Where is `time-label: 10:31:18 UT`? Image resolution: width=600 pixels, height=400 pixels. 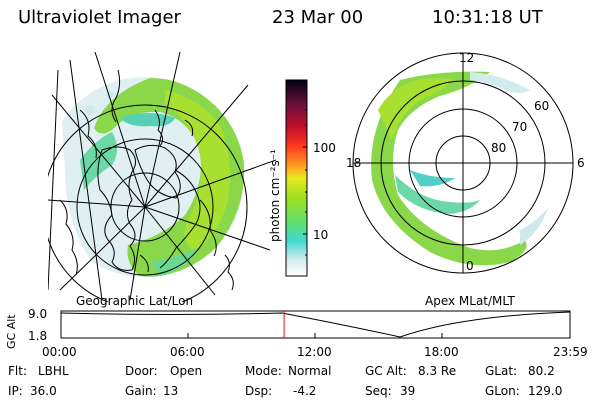
time-label: 10:31:18 UT is located at coordinates (487, 17).